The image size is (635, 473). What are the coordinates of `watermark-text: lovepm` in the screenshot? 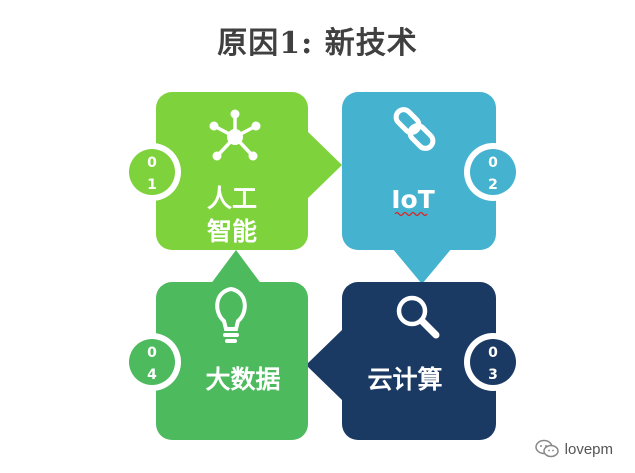 It's located at (588, 449).